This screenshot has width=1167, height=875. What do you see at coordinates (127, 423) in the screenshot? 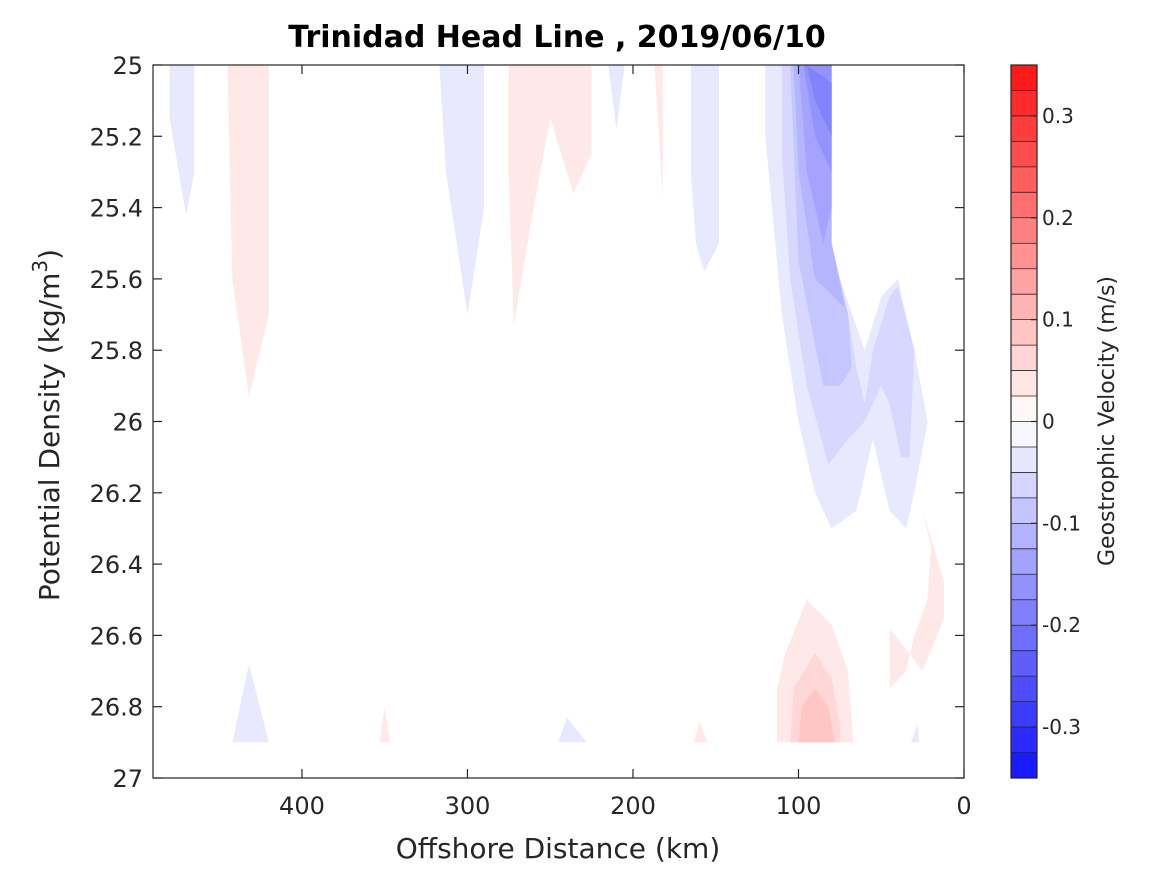
I see `y-tick-label: 26` at bounding box center [127, 423].